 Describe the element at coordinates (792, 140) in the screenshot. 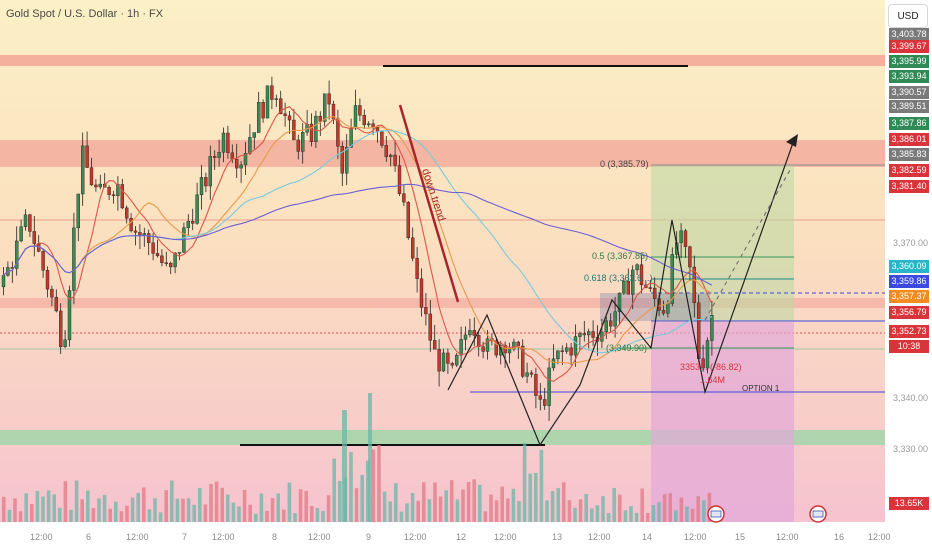

I see `projection-arrowhead` at that location.